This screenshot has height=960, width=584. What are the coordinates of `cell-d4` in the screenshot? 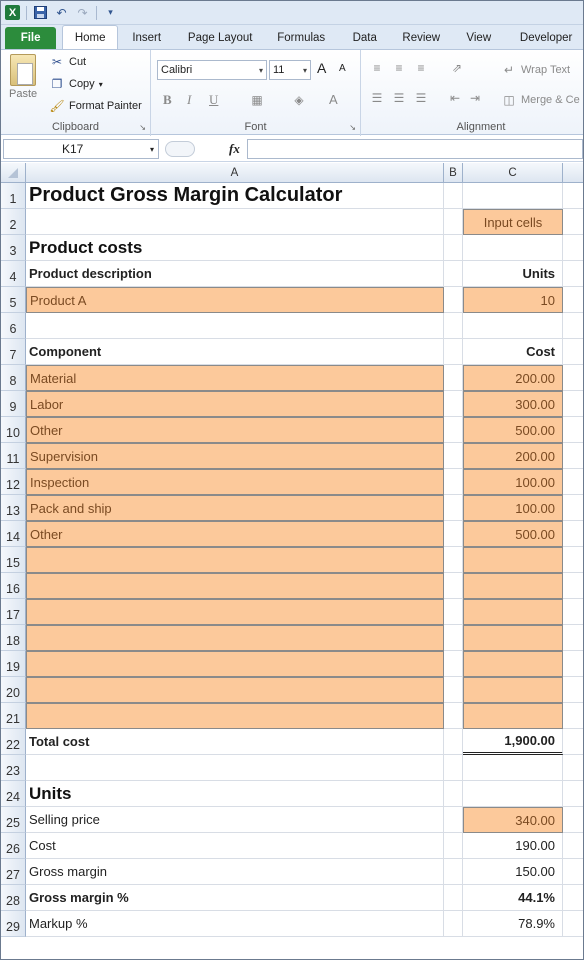 It's located at (573, 274).